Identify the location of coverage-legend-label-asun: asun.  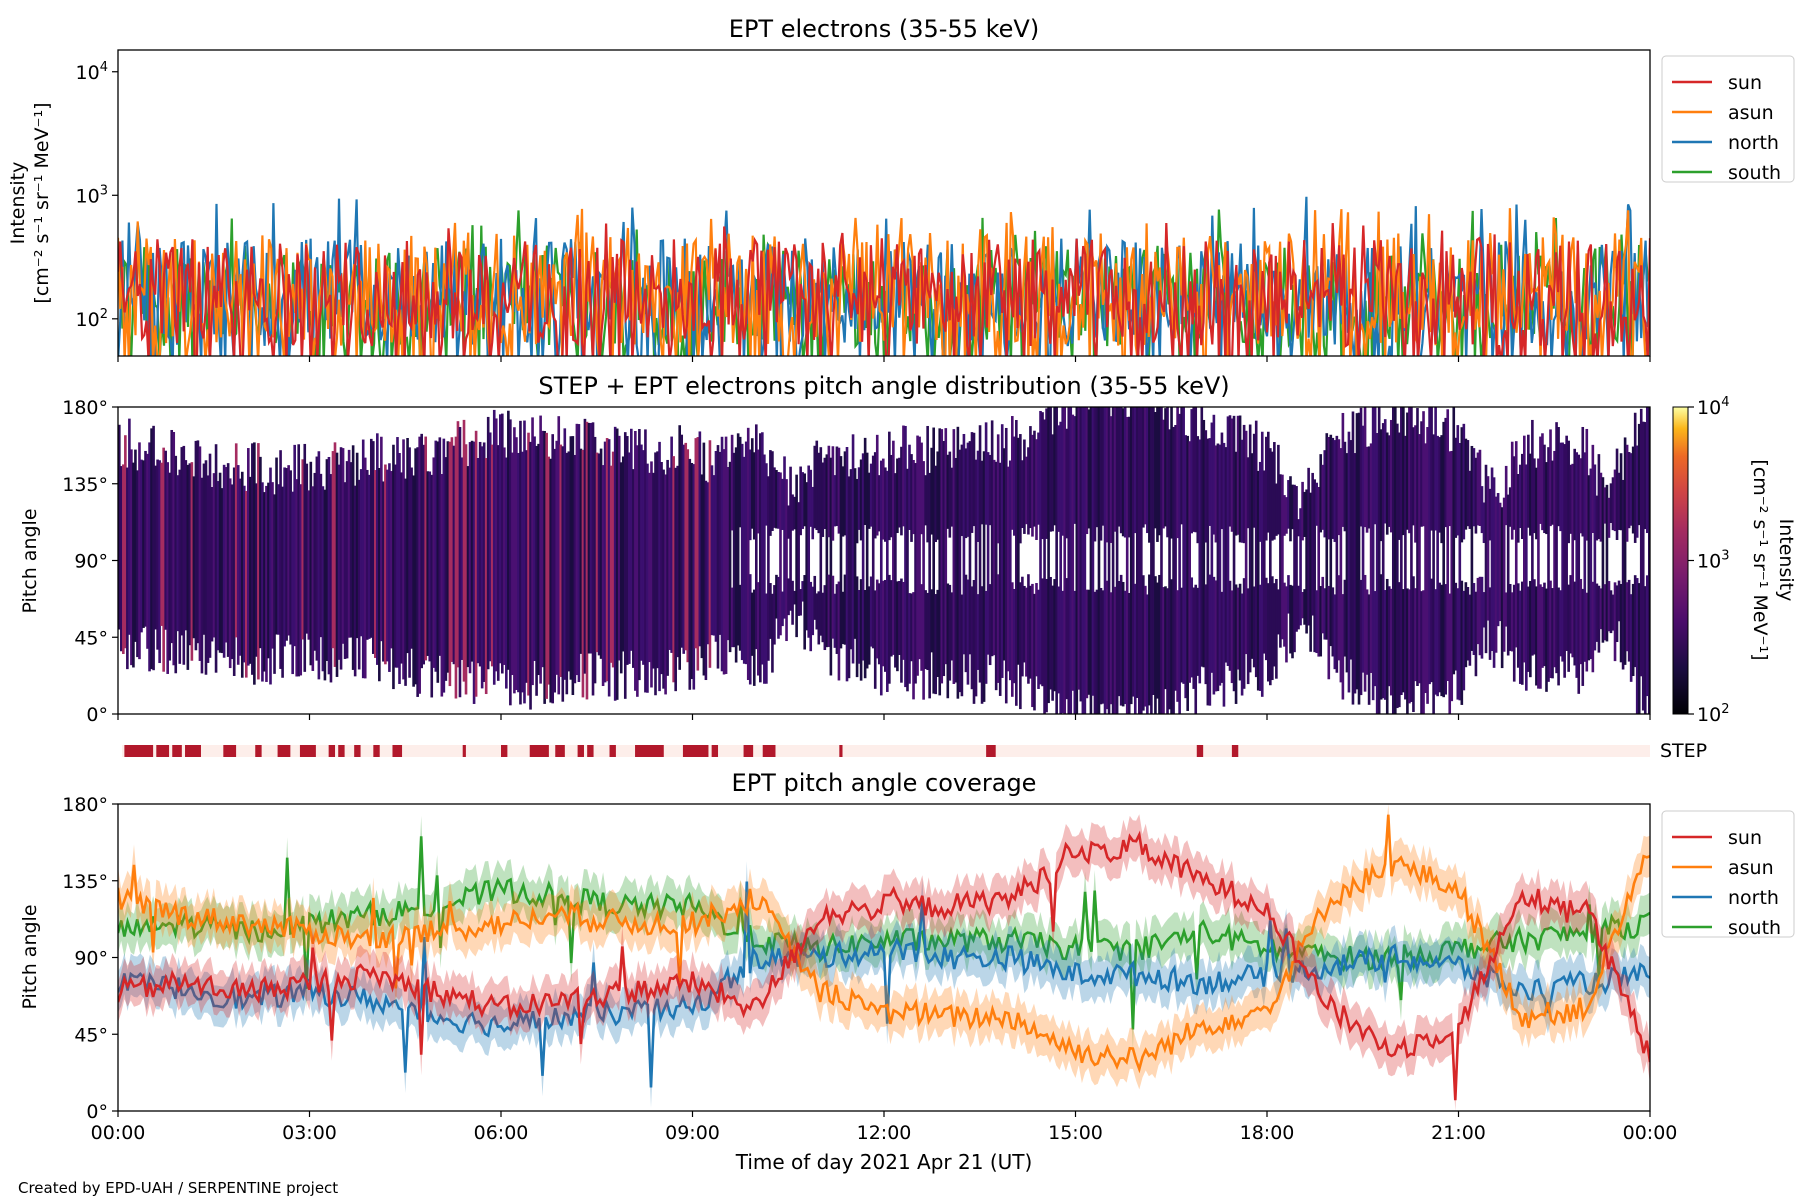
(1751, 868).